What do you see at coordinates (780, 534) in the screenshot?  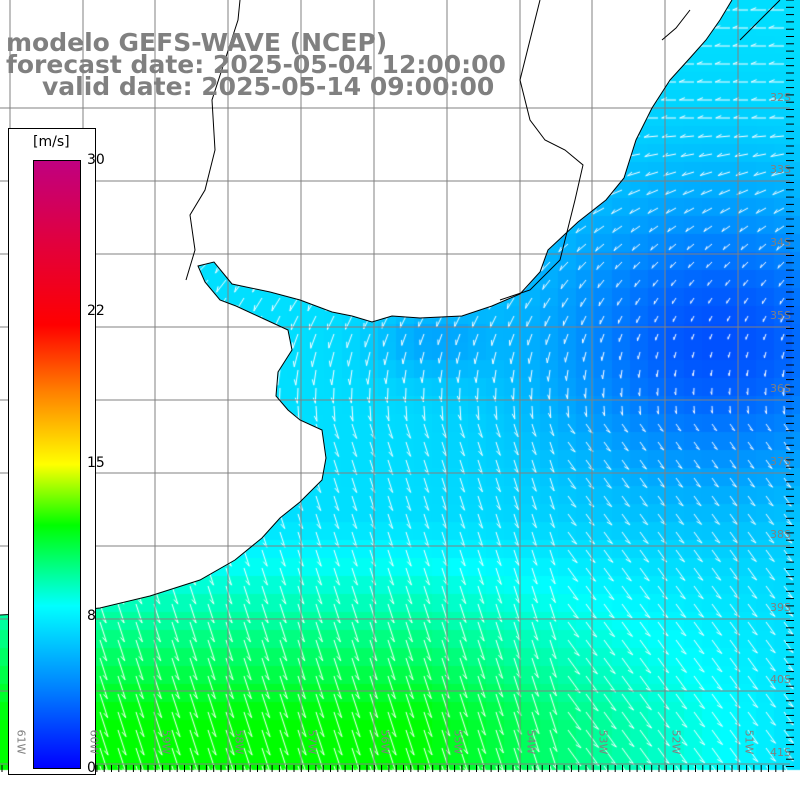 I see `latitude-label: 38S` at bounding box center [780, 534].